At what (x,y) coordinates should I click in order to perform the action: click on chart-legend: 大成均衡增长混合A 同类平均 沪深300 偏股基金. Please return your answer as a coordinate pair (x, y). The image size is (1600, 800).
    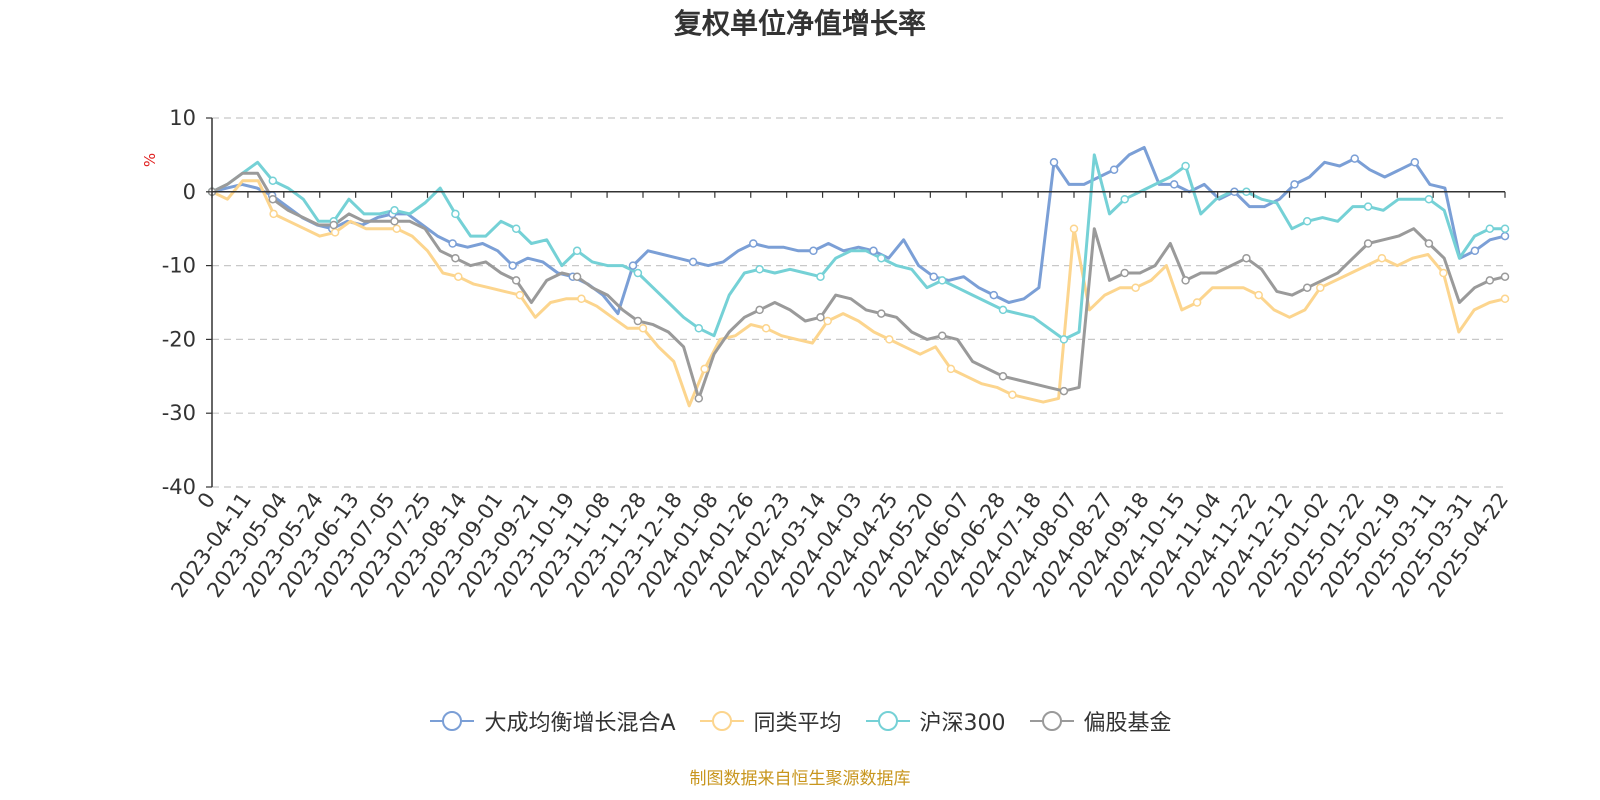
    Looking at the image, I should click on (800, 721).